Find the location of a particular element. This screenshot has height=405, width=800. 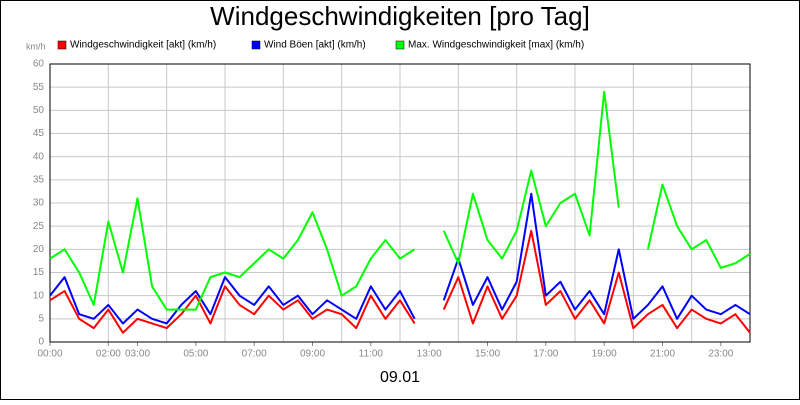

y-tick-label: 30 is located at coordinates (39, 203).